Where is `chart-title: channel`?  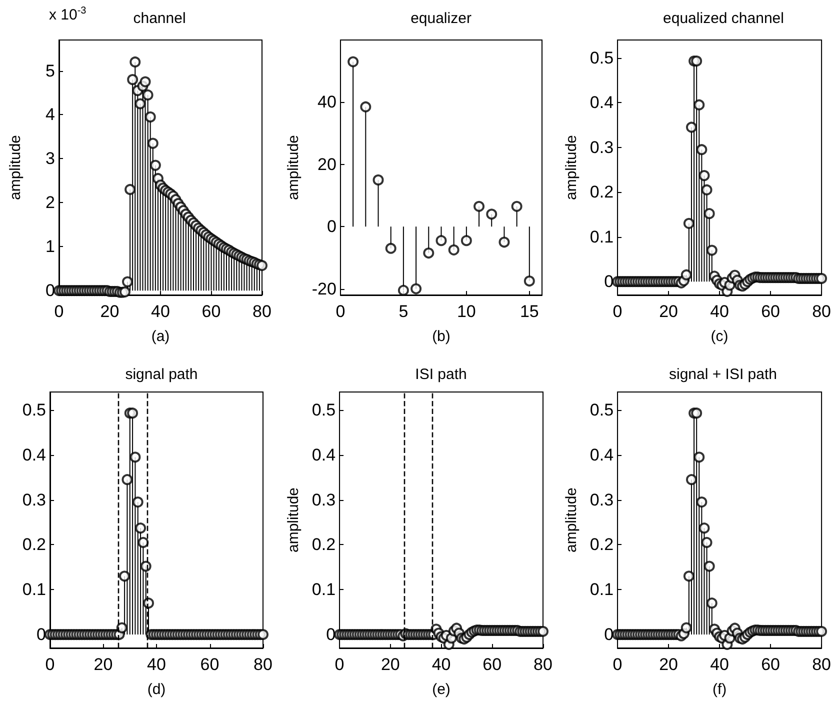 chart-title: channel is located at coordinates (159, 18).